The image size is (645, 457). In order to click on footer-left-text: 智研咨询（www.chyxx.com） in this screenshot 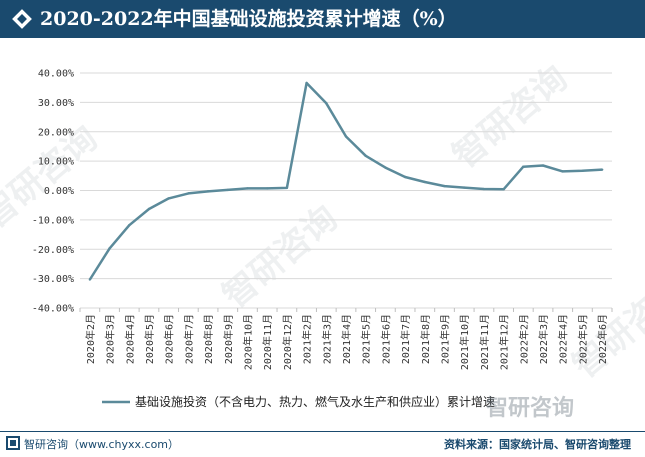, I will do `click(102, 444)`.